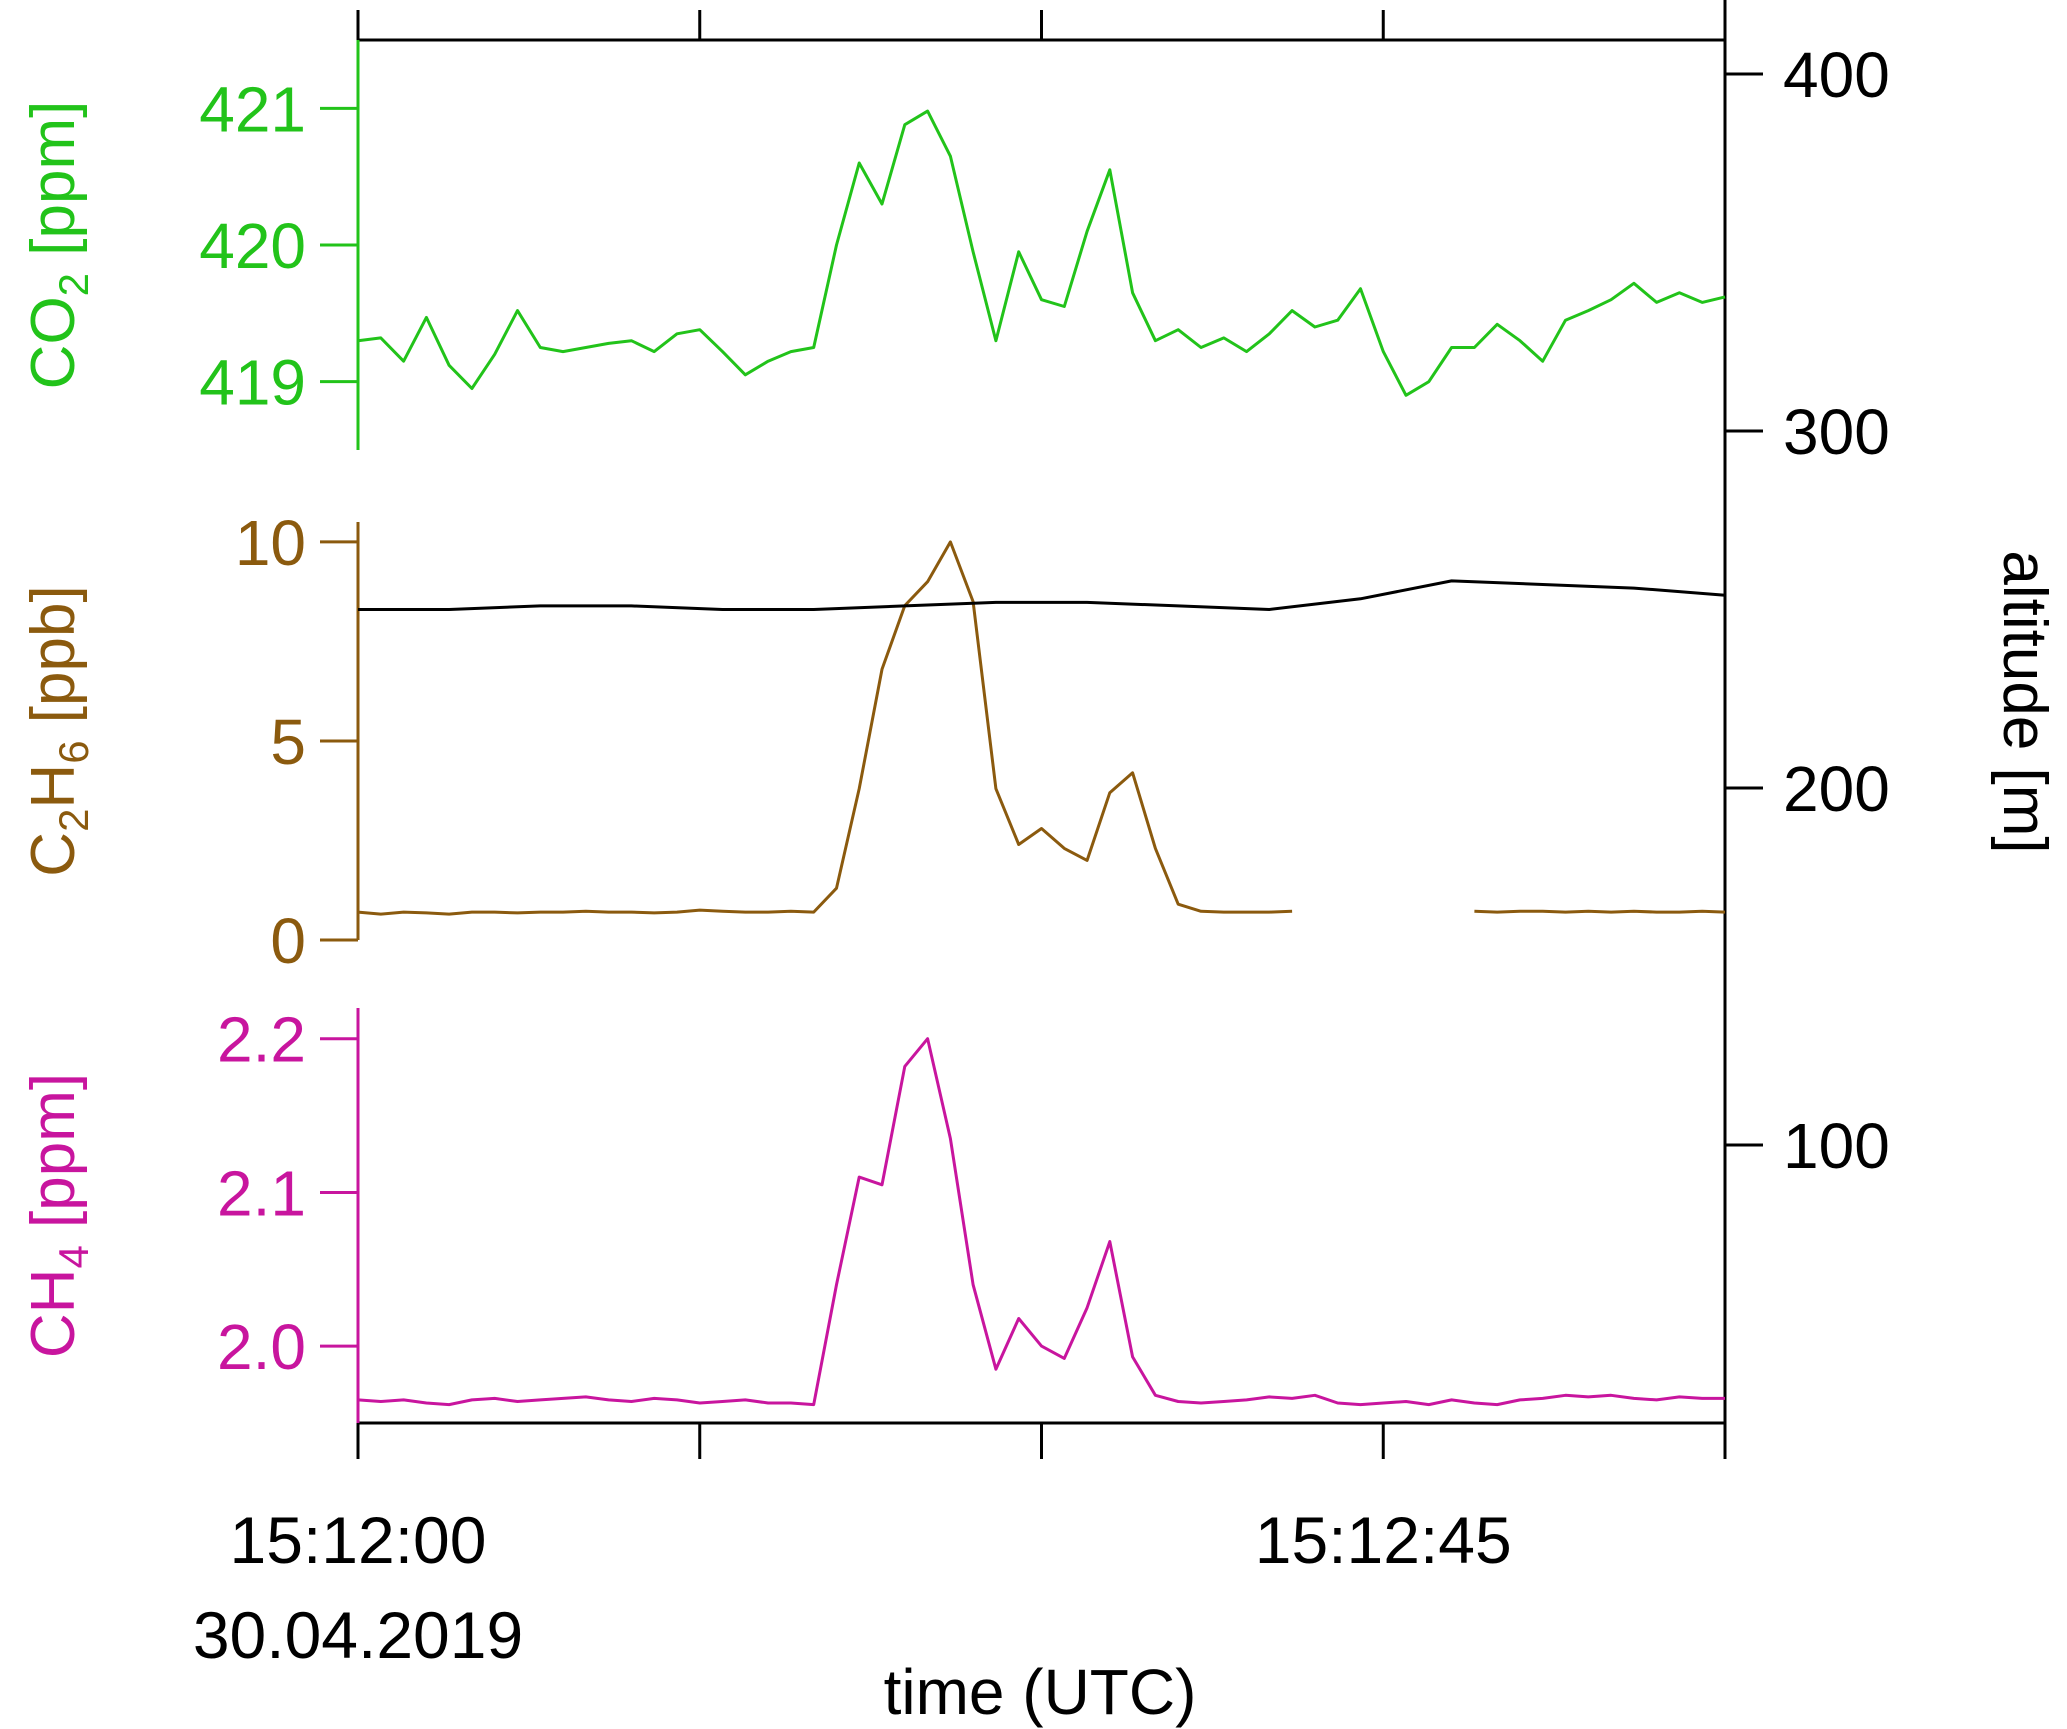  I want to click on co2-y-tick-label: 419, so click(252, 383).